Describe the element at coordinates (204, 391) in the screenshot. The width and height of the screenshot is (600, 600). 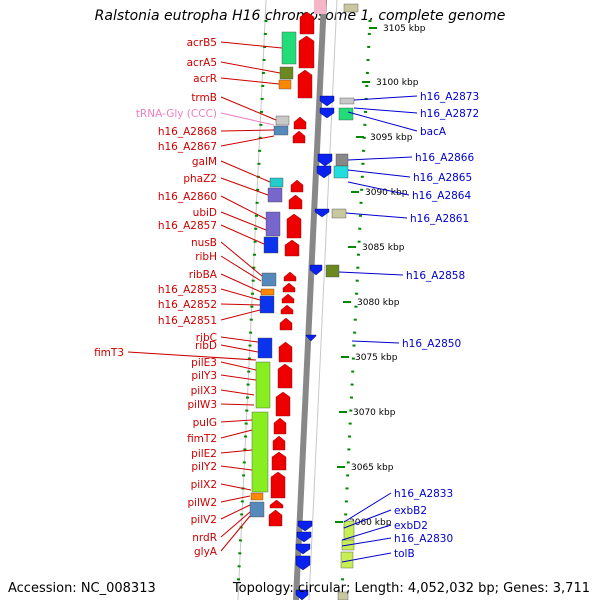
I see `gene-label-left: pilX3` at that location.